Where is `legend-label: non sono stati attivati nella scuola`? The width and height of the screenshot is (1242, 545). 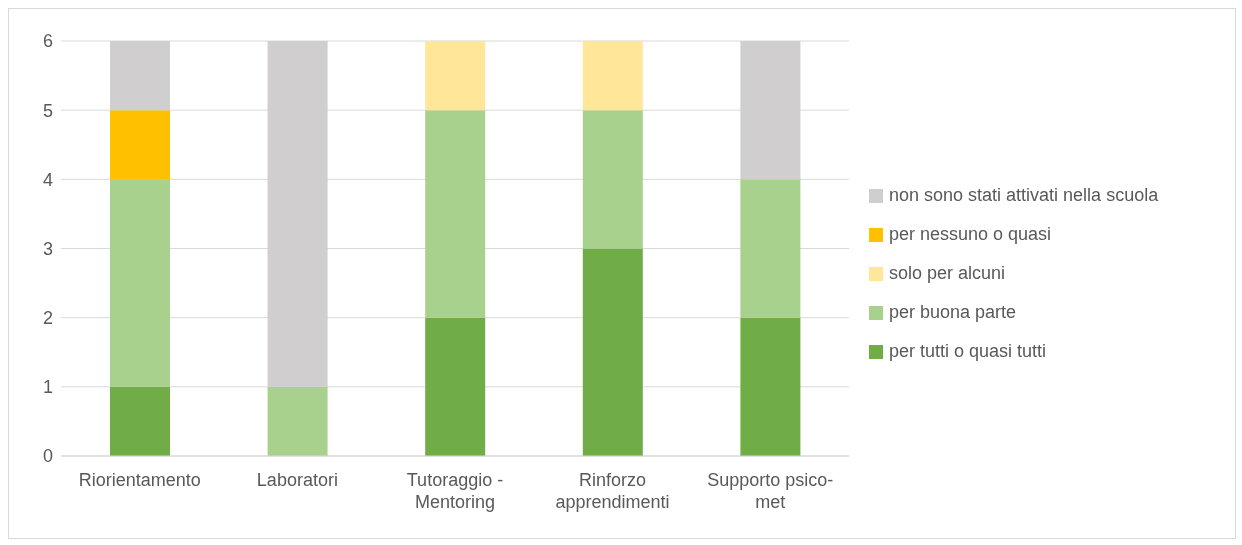 legend-label: non sono stati attivati nella scuola is located at coordinates (1024, 195).